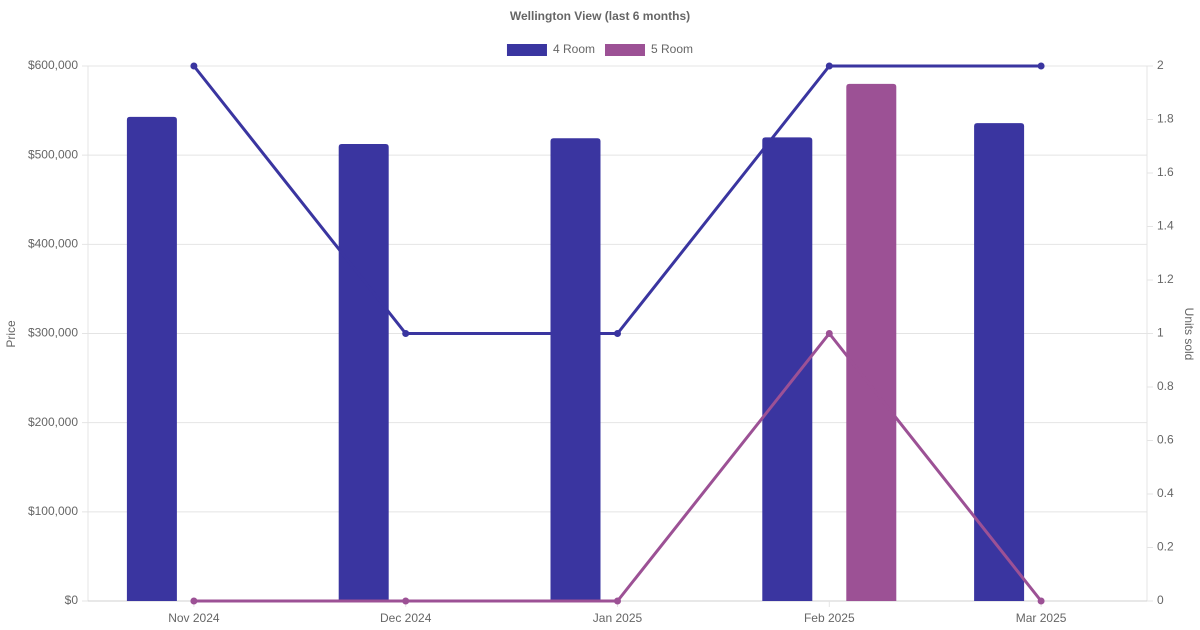 The width and height of the screenshot is (1200, 630). What do you see at coordinates (1165, 119) in the screenshot?
I see `y2-tick-label: 1.8` at bounding box center [1165, 119].